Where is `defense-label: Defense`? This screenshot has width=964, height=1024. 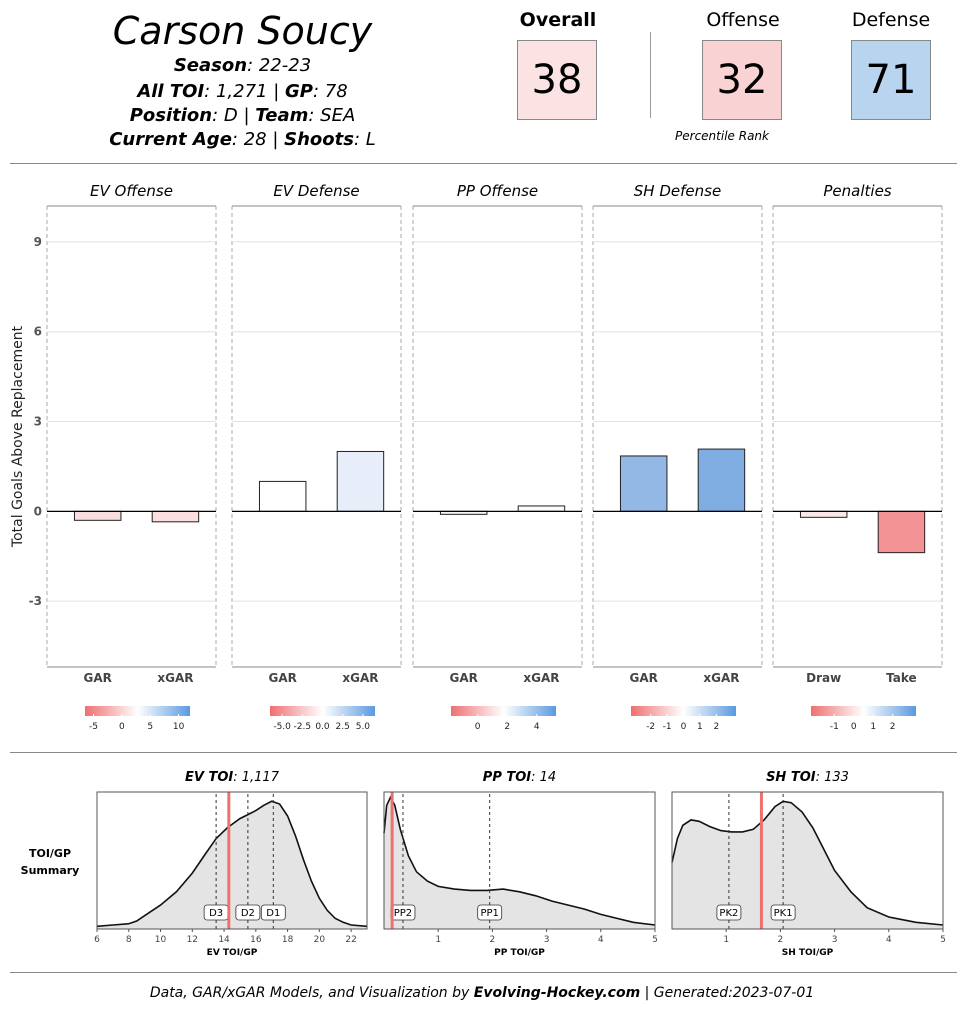
defense-label: Defense is located at coordinates (891, 20).